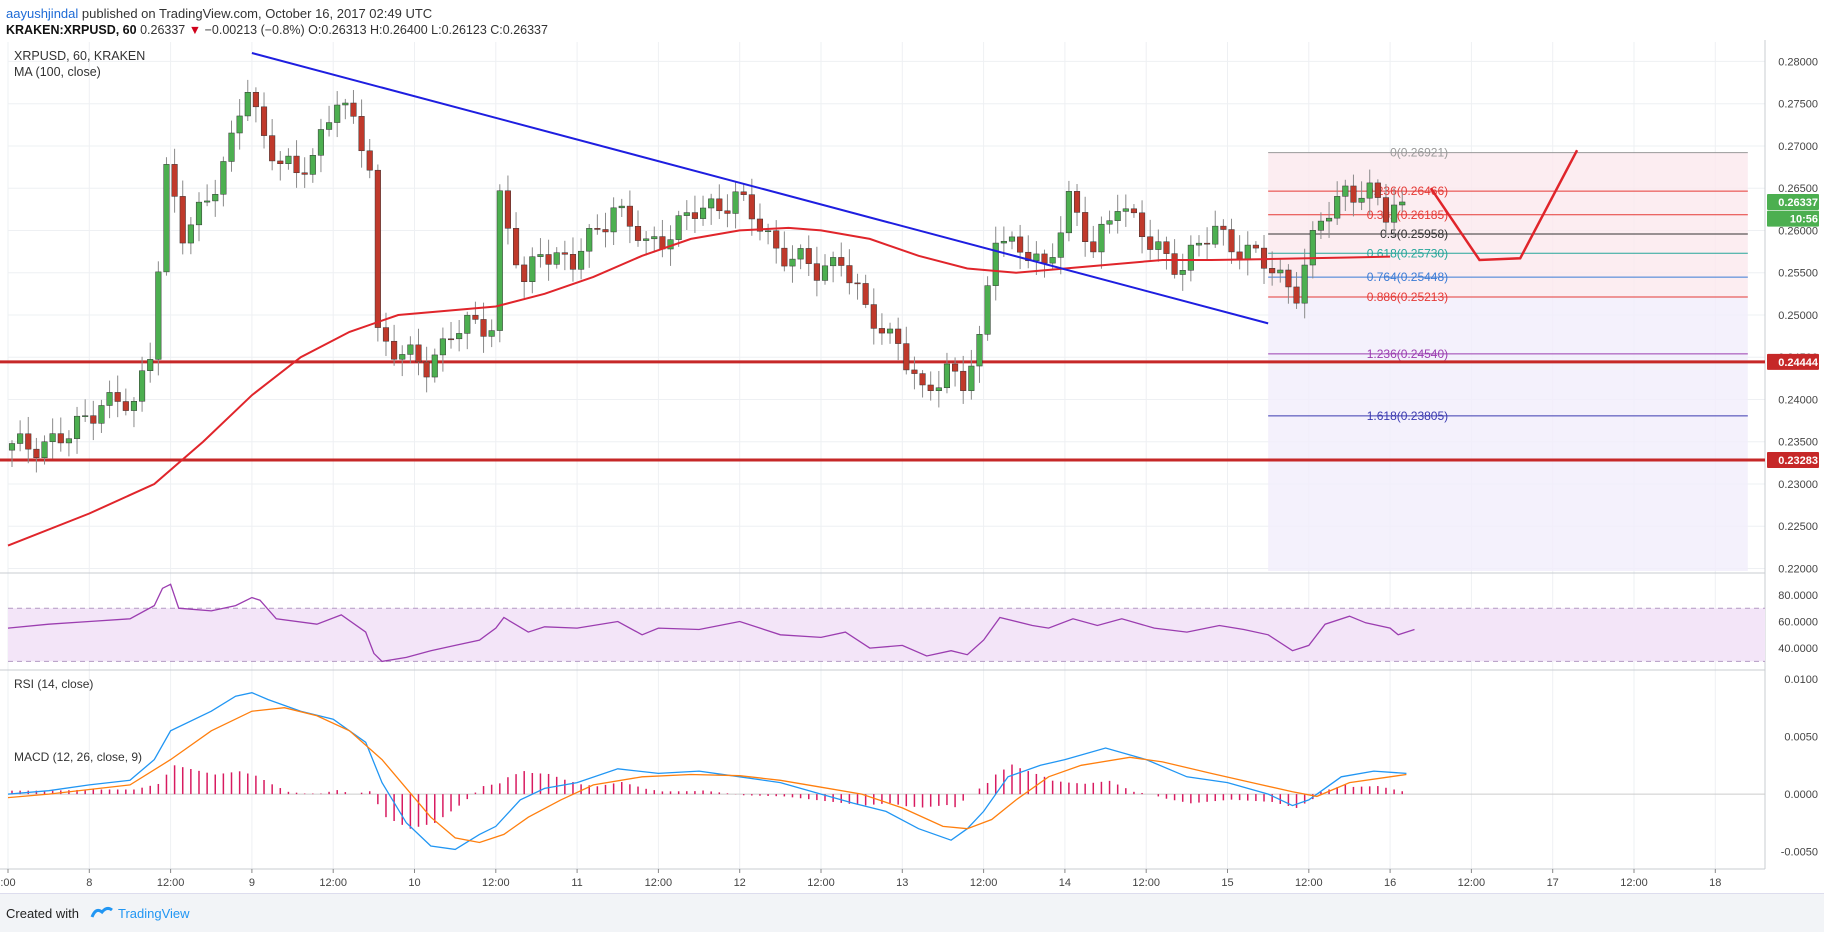  What do you see at coordinates (195, 30) in the screenshot?
I see `down-arrow-icon: ▼` at bounding box center [195, 30].